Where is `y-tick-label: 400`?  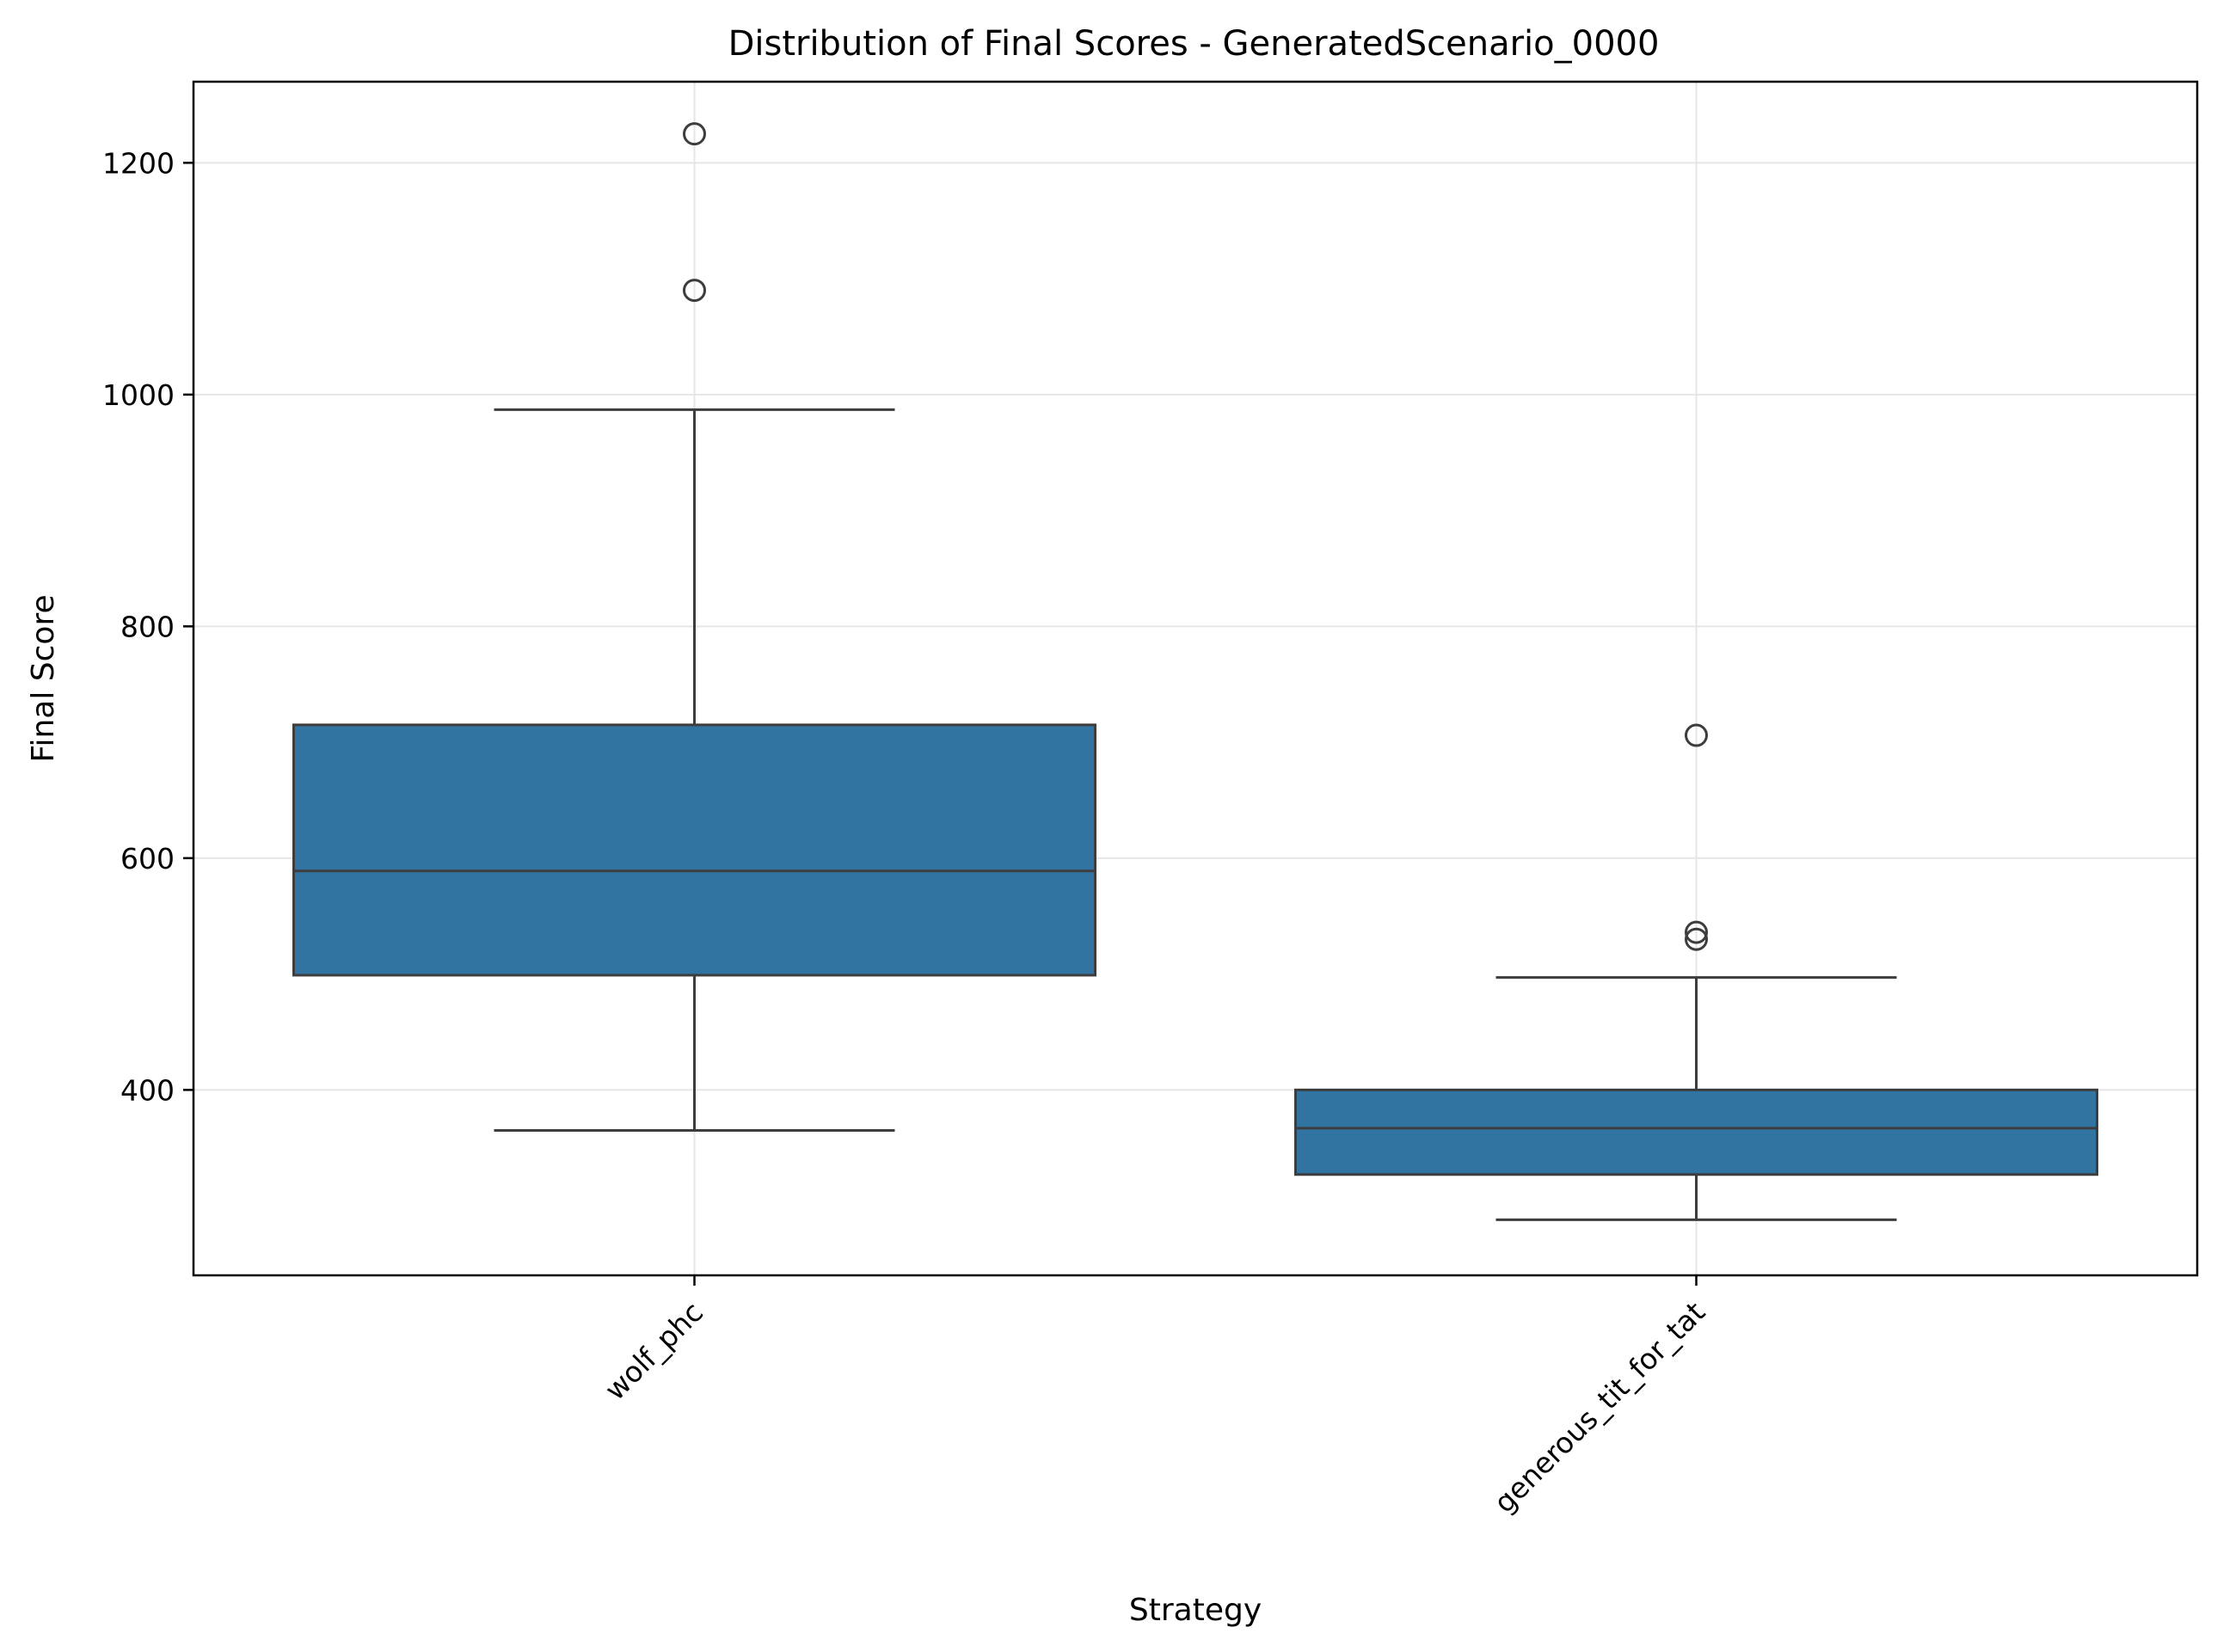 y-tick-label: 400 is located at coordinates (147, 1090).